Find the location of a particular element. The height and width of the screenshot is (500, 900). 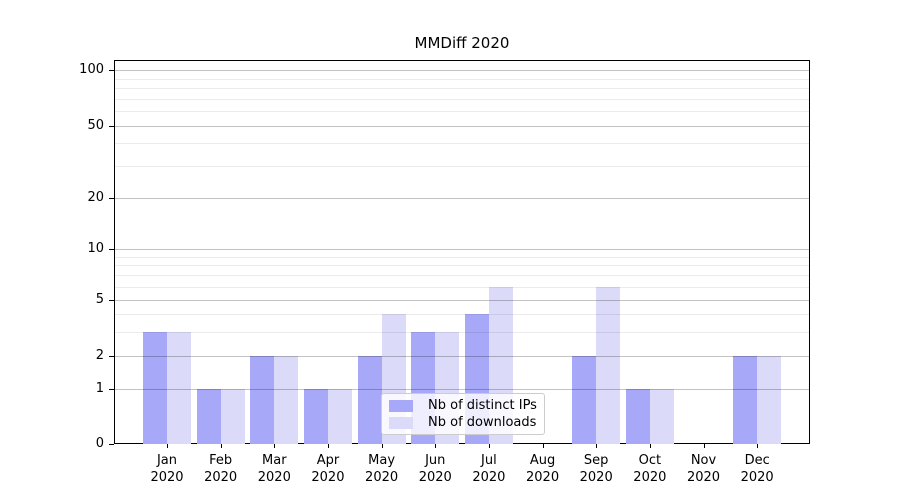

chart-title: MMDiff 2020 is located at coordinates (462, 43).